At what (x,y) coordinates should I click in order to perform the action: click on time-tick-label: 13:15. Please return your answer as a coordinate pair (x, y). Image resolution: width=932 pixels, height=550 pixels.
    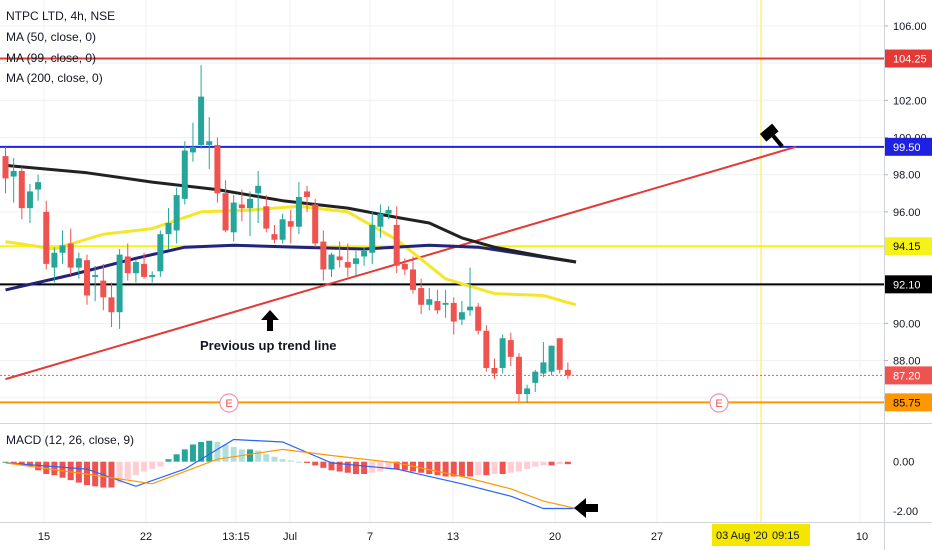
    Looking at the image, I should click on (236, 537).